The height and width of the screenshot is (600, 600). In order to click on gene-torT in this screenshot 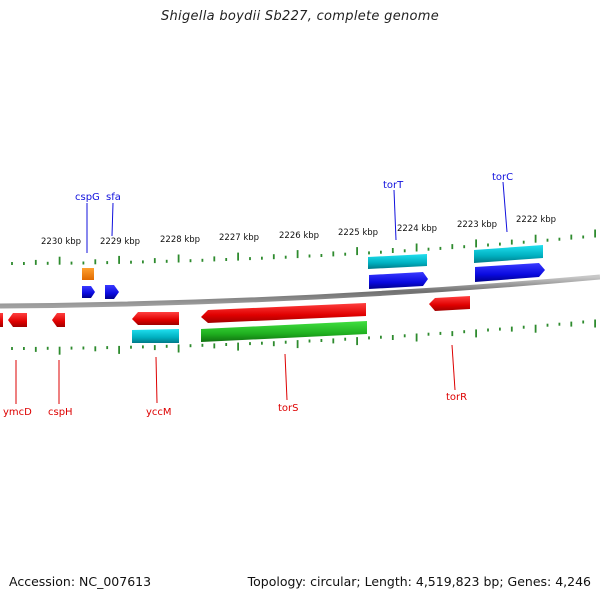, I will do `click(398, 280)`.